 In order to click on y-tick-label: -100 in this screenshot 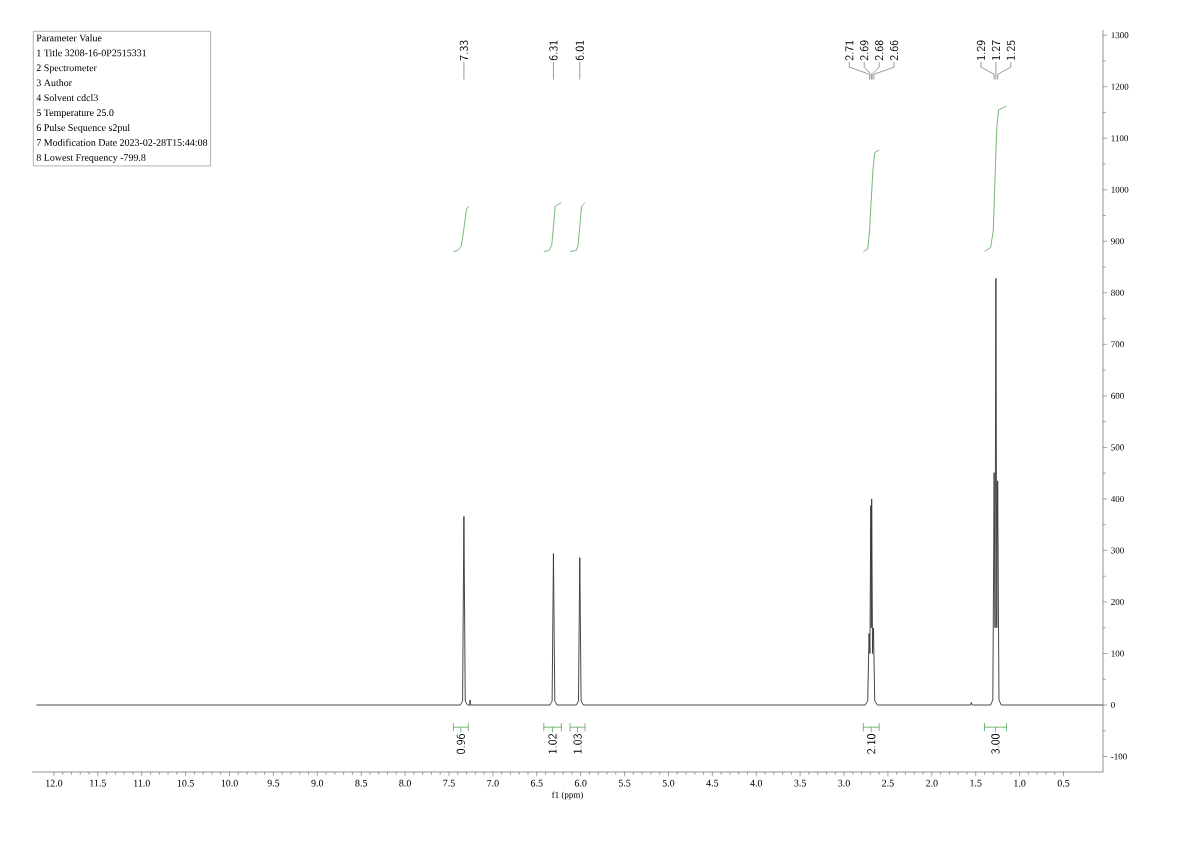, I will do `click(1119, 756)`.